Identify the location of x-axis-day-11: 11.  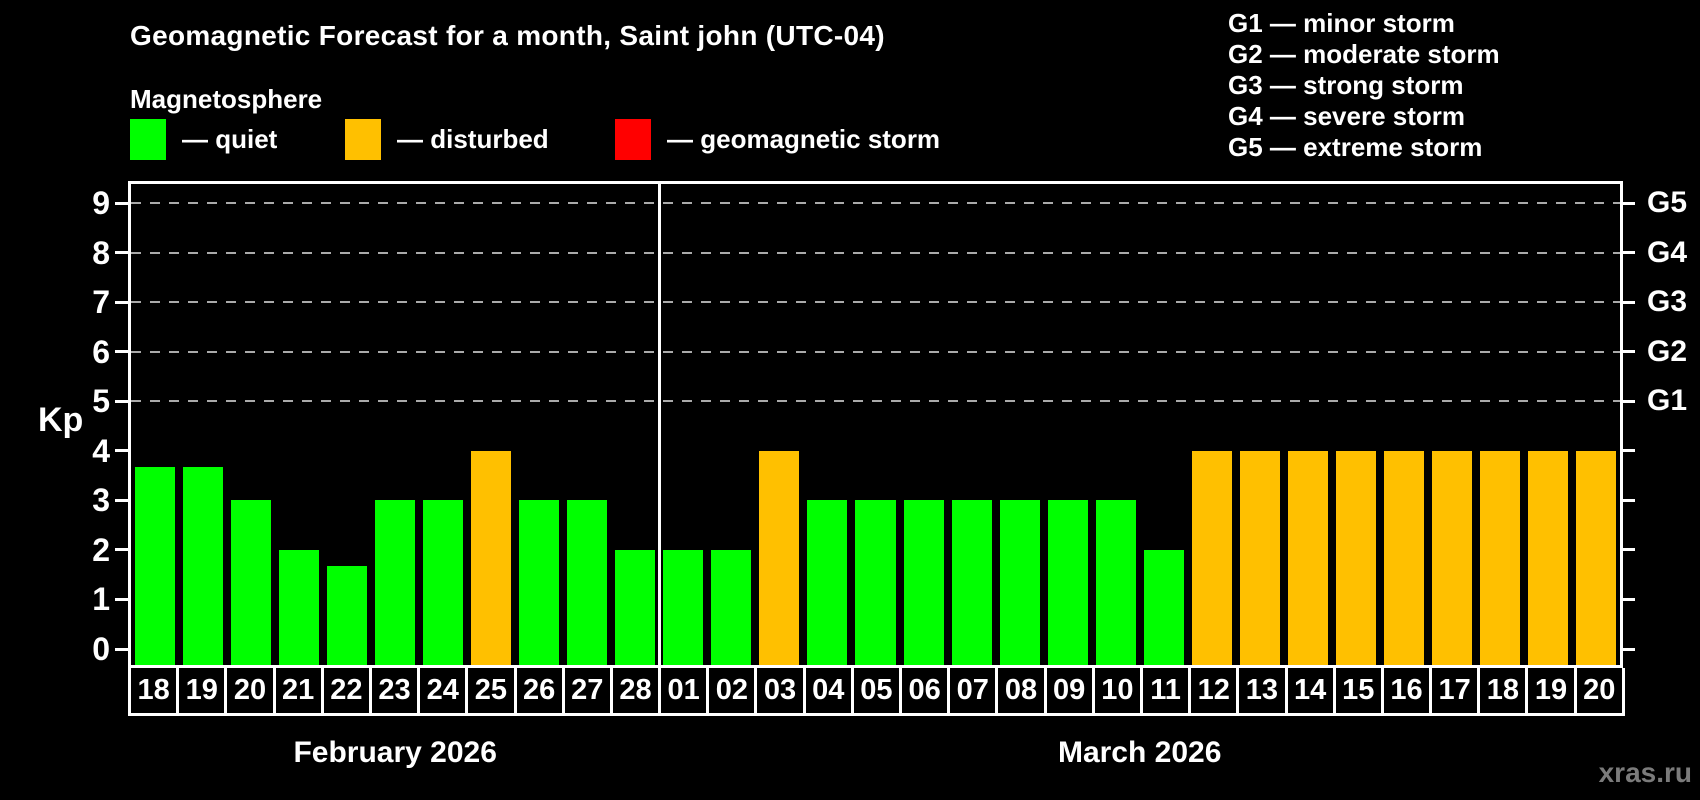
(1164, 692).